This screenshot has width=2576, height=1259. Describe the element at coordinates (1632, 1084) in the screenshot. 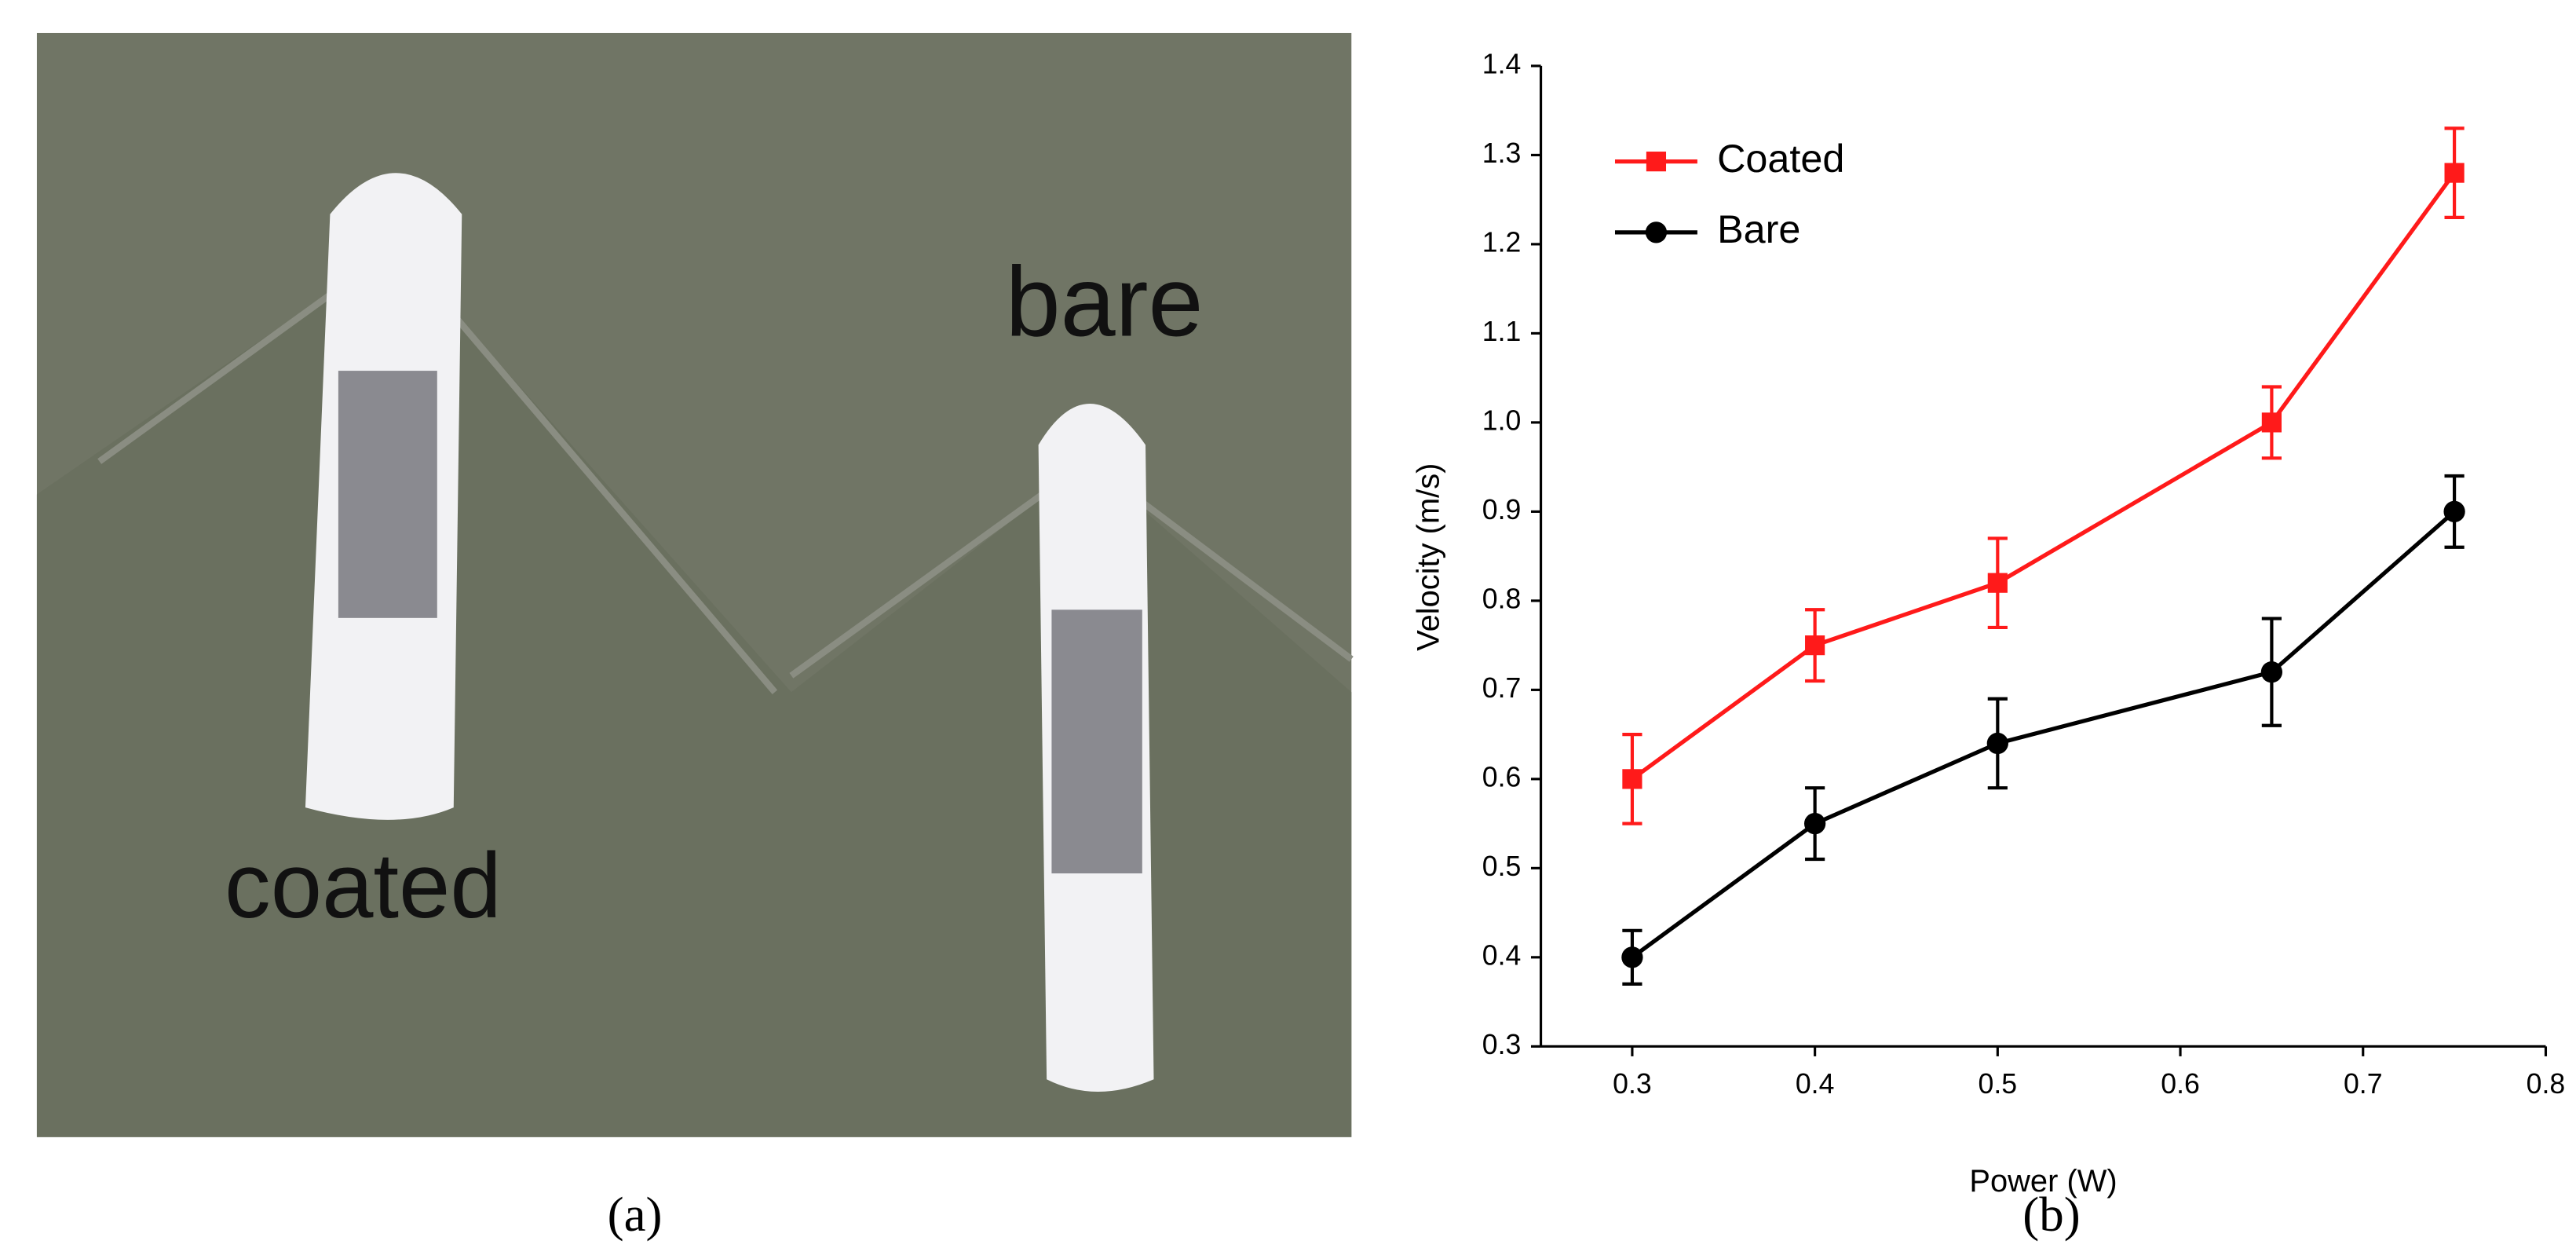

I see `x-tick-label: 0.3` at that location.